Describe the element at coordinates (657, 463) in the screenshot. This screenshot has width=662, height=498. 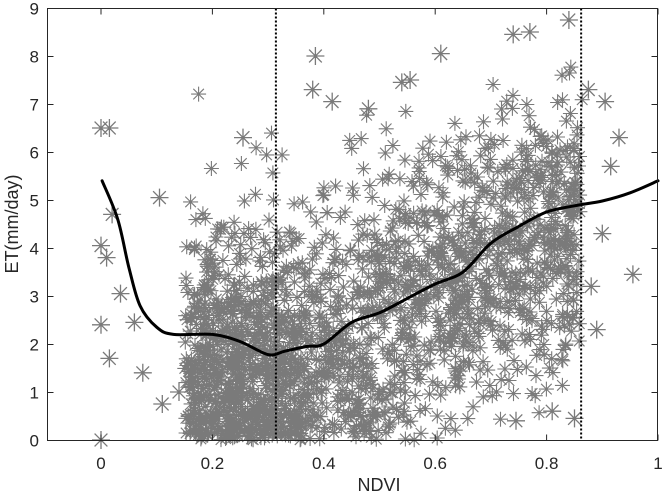
I see `x-tick-label: 1` at that location.